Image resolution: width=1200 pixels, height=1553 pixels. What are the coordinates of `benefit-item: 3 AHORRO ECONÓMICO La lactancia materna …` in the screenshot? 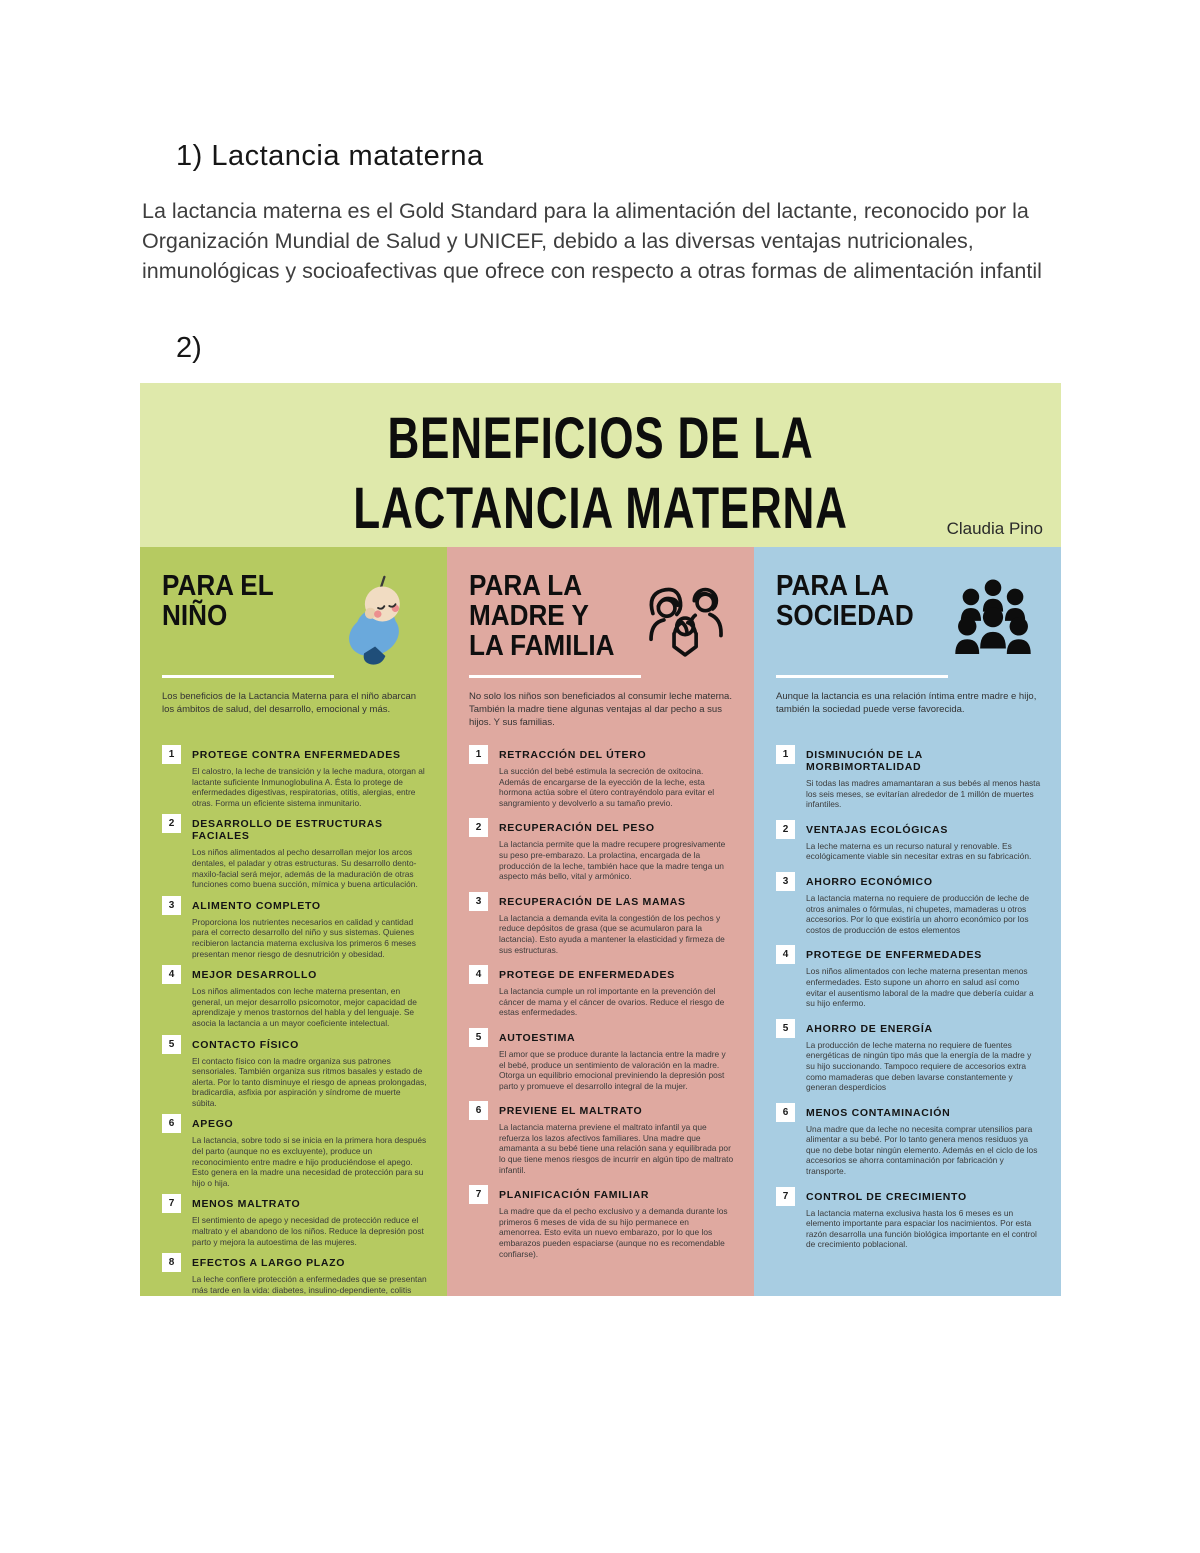 It's located at (908, 903).